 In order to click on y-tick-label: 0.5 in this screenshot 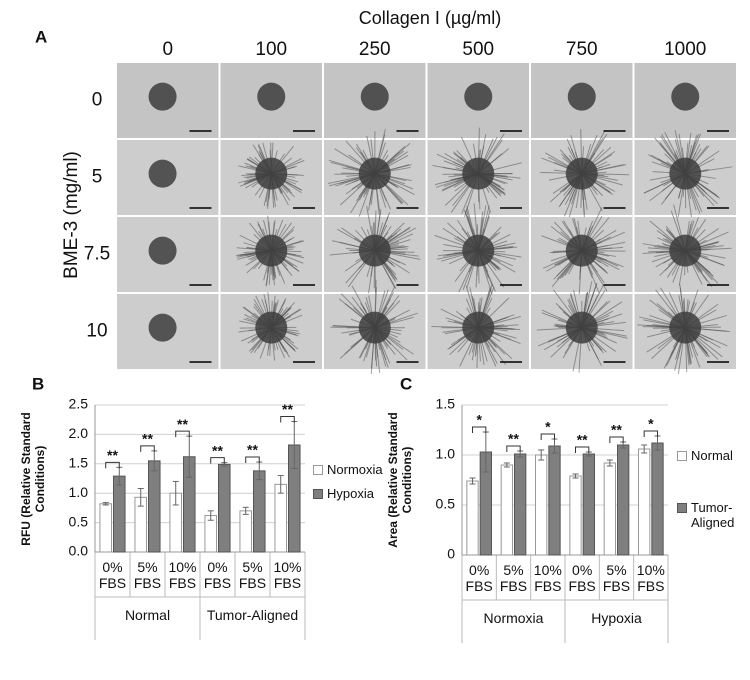, I will do `click(446, 504)`.